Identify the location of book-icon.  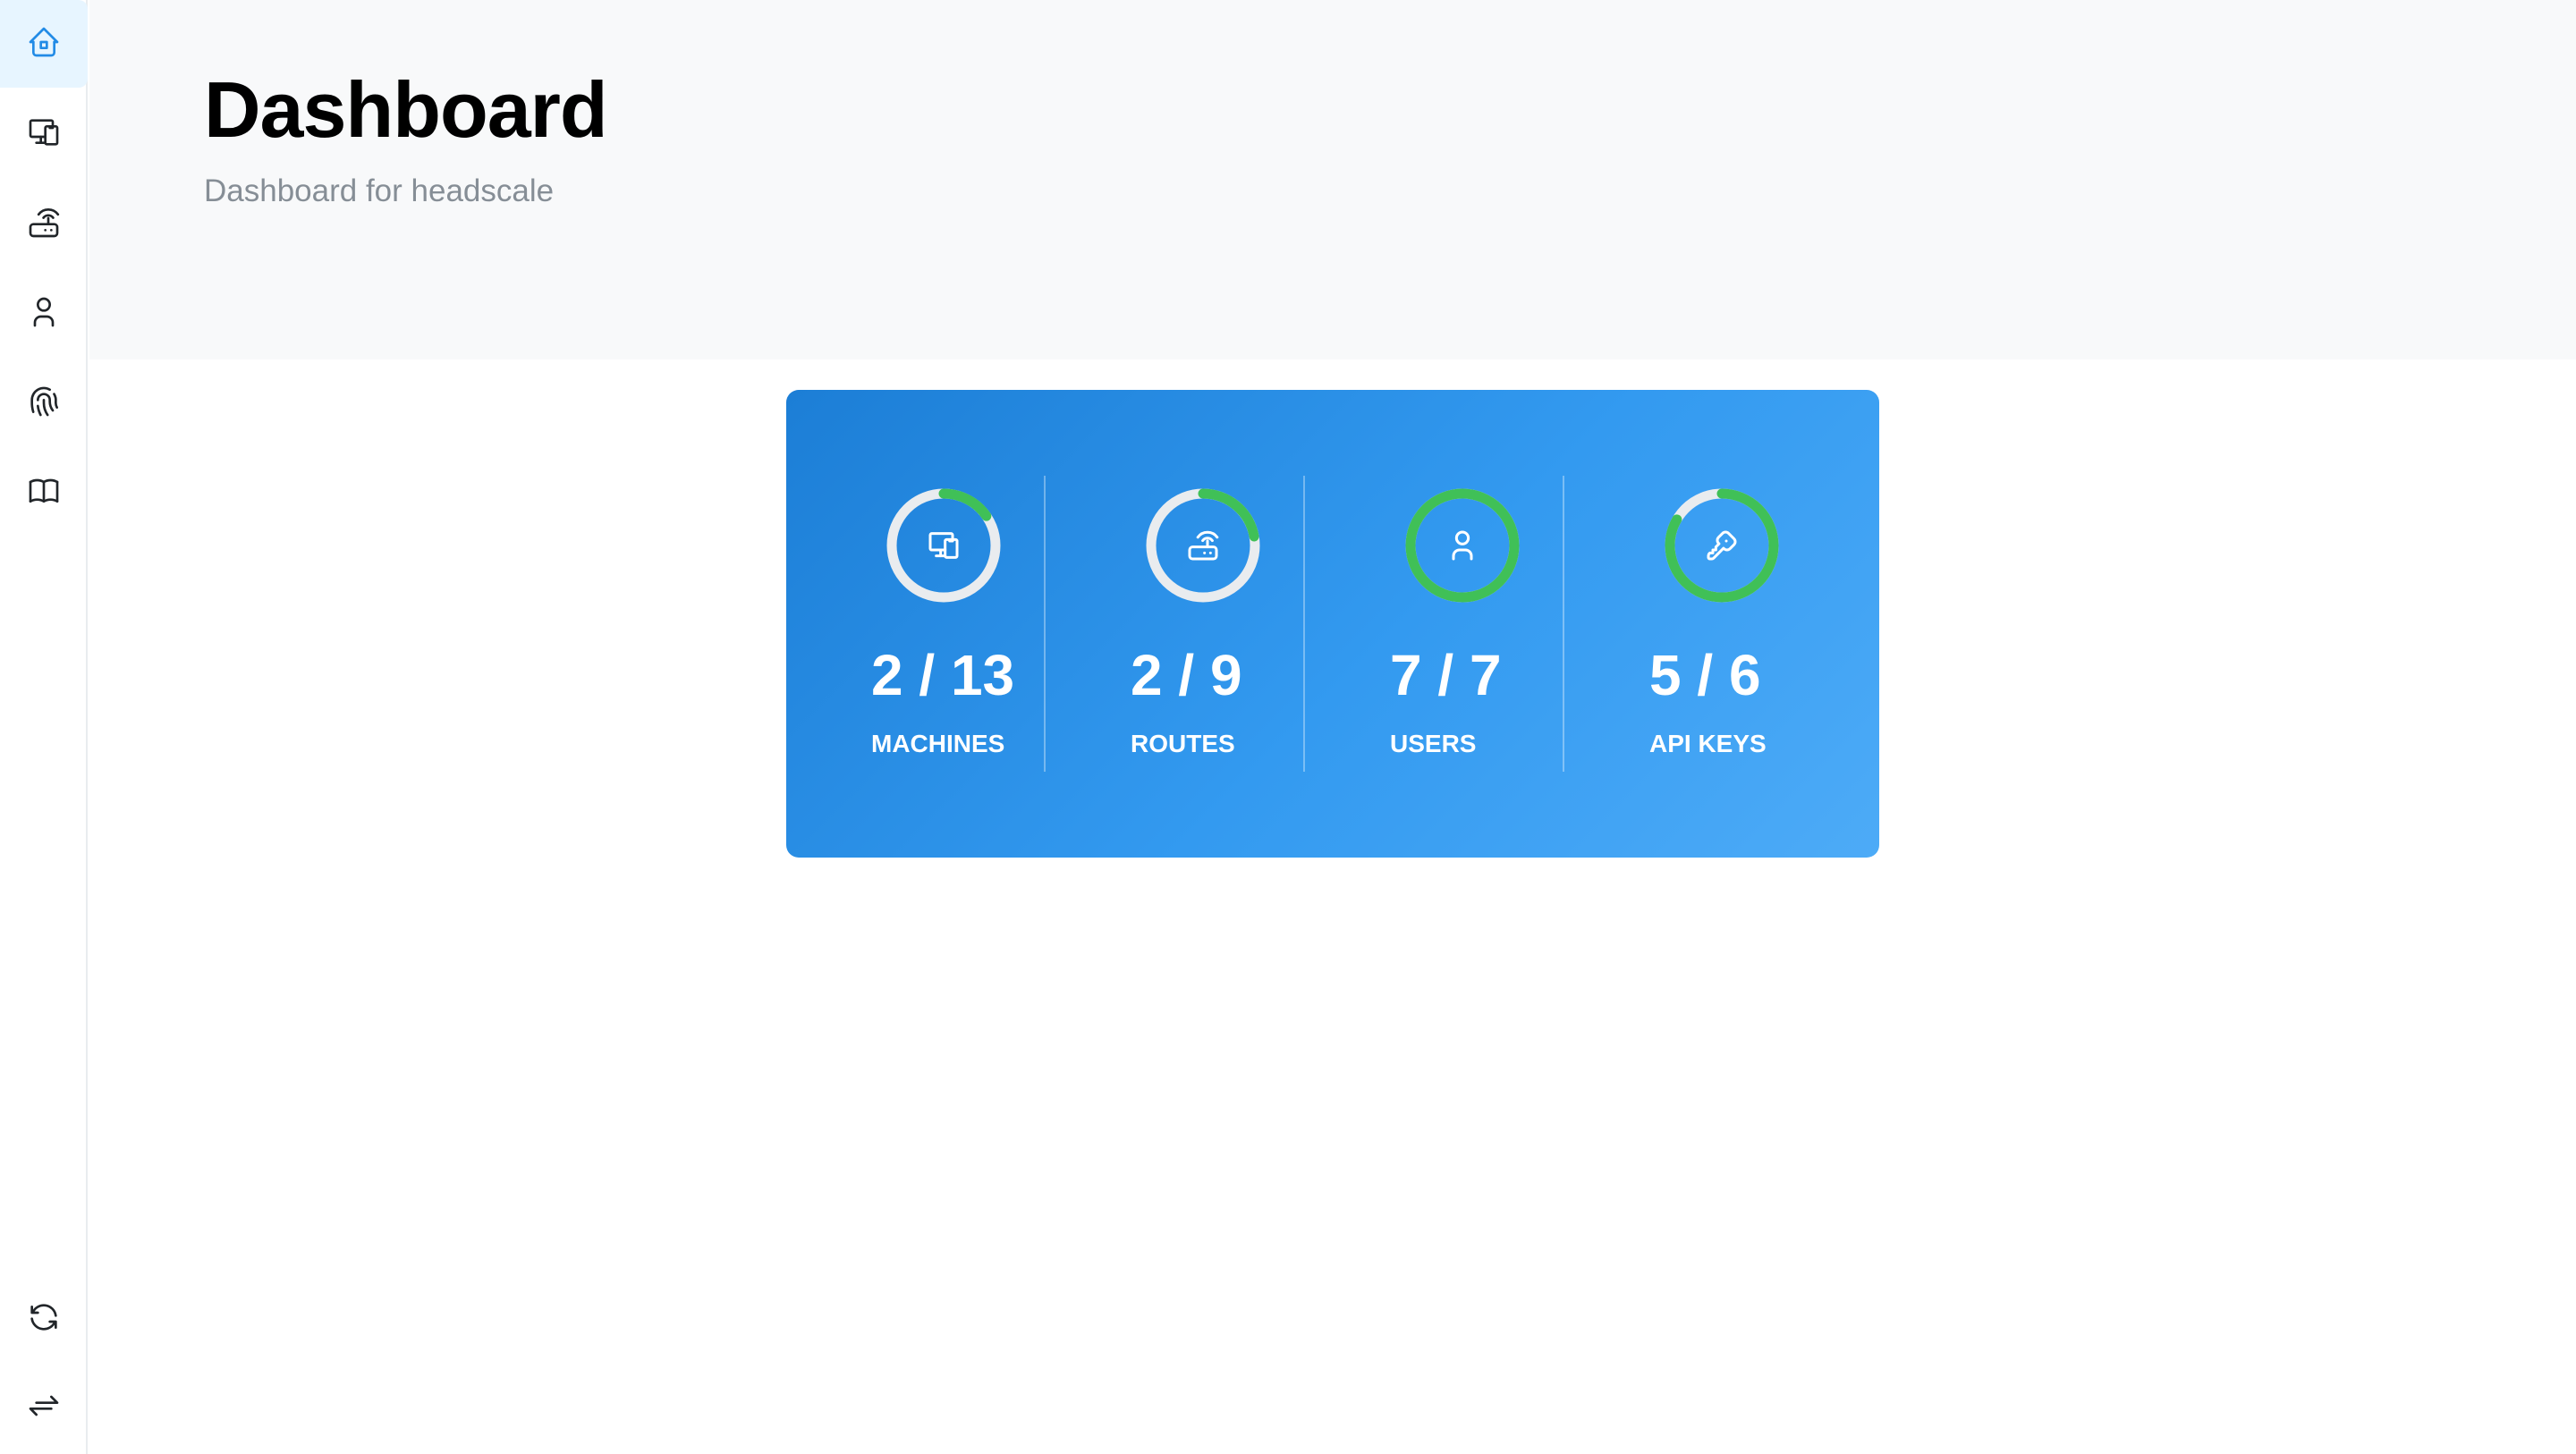
(44, 493).